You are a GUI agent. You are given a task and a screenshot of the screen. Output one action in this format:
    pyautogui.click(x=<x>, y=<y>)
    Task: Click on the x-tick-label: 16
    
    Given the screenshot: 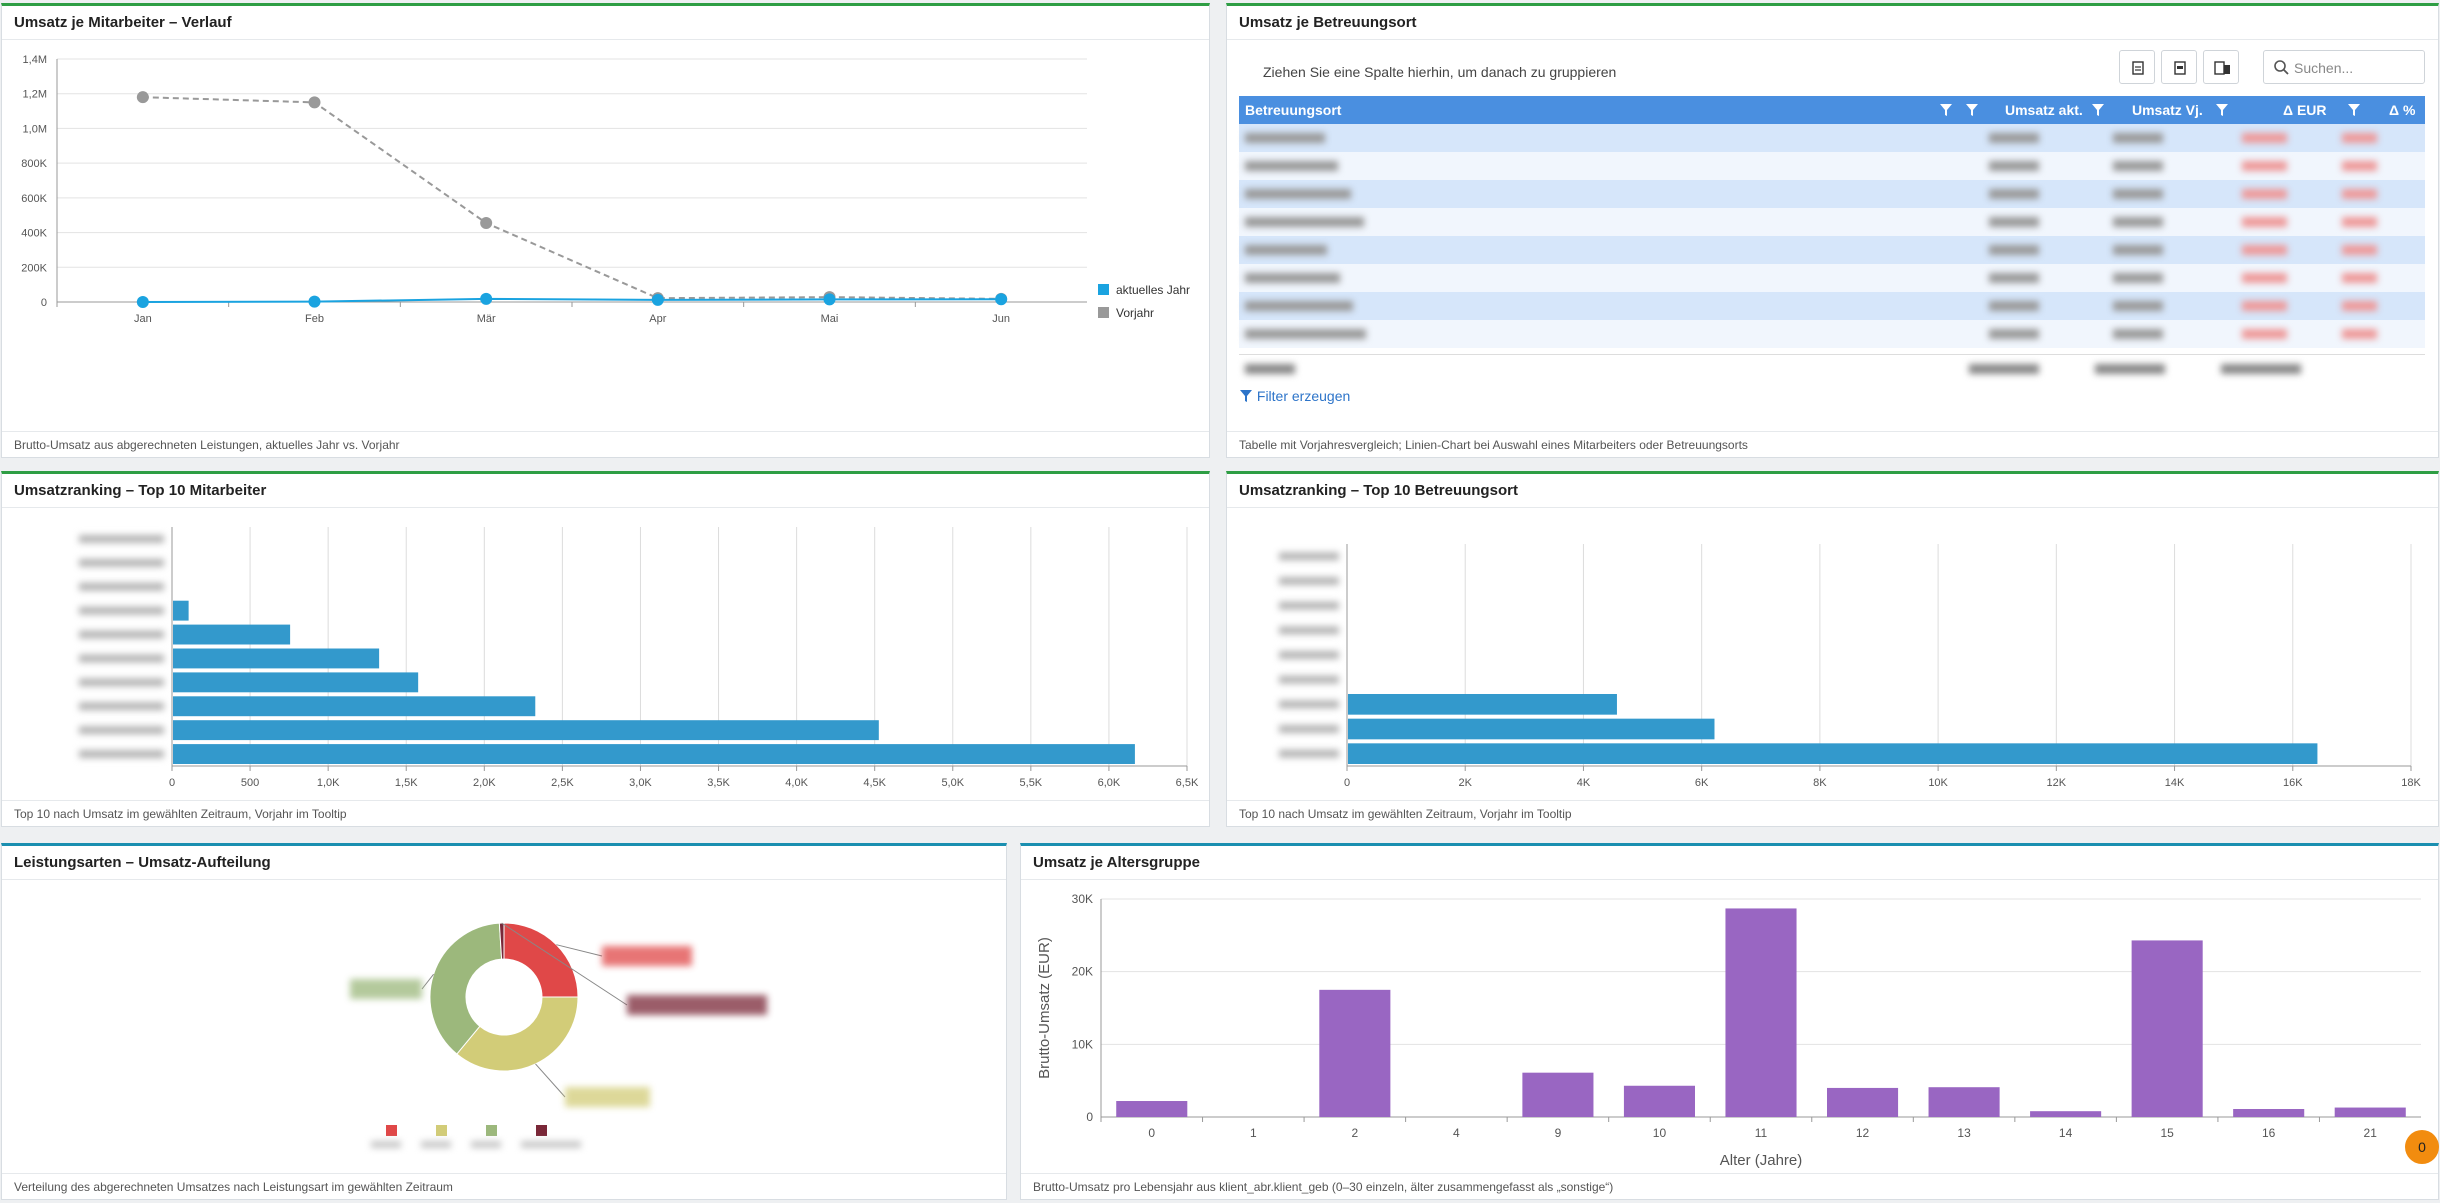 What is the action you would take?
    pyautogui.click(x=2269, y=1133)
    